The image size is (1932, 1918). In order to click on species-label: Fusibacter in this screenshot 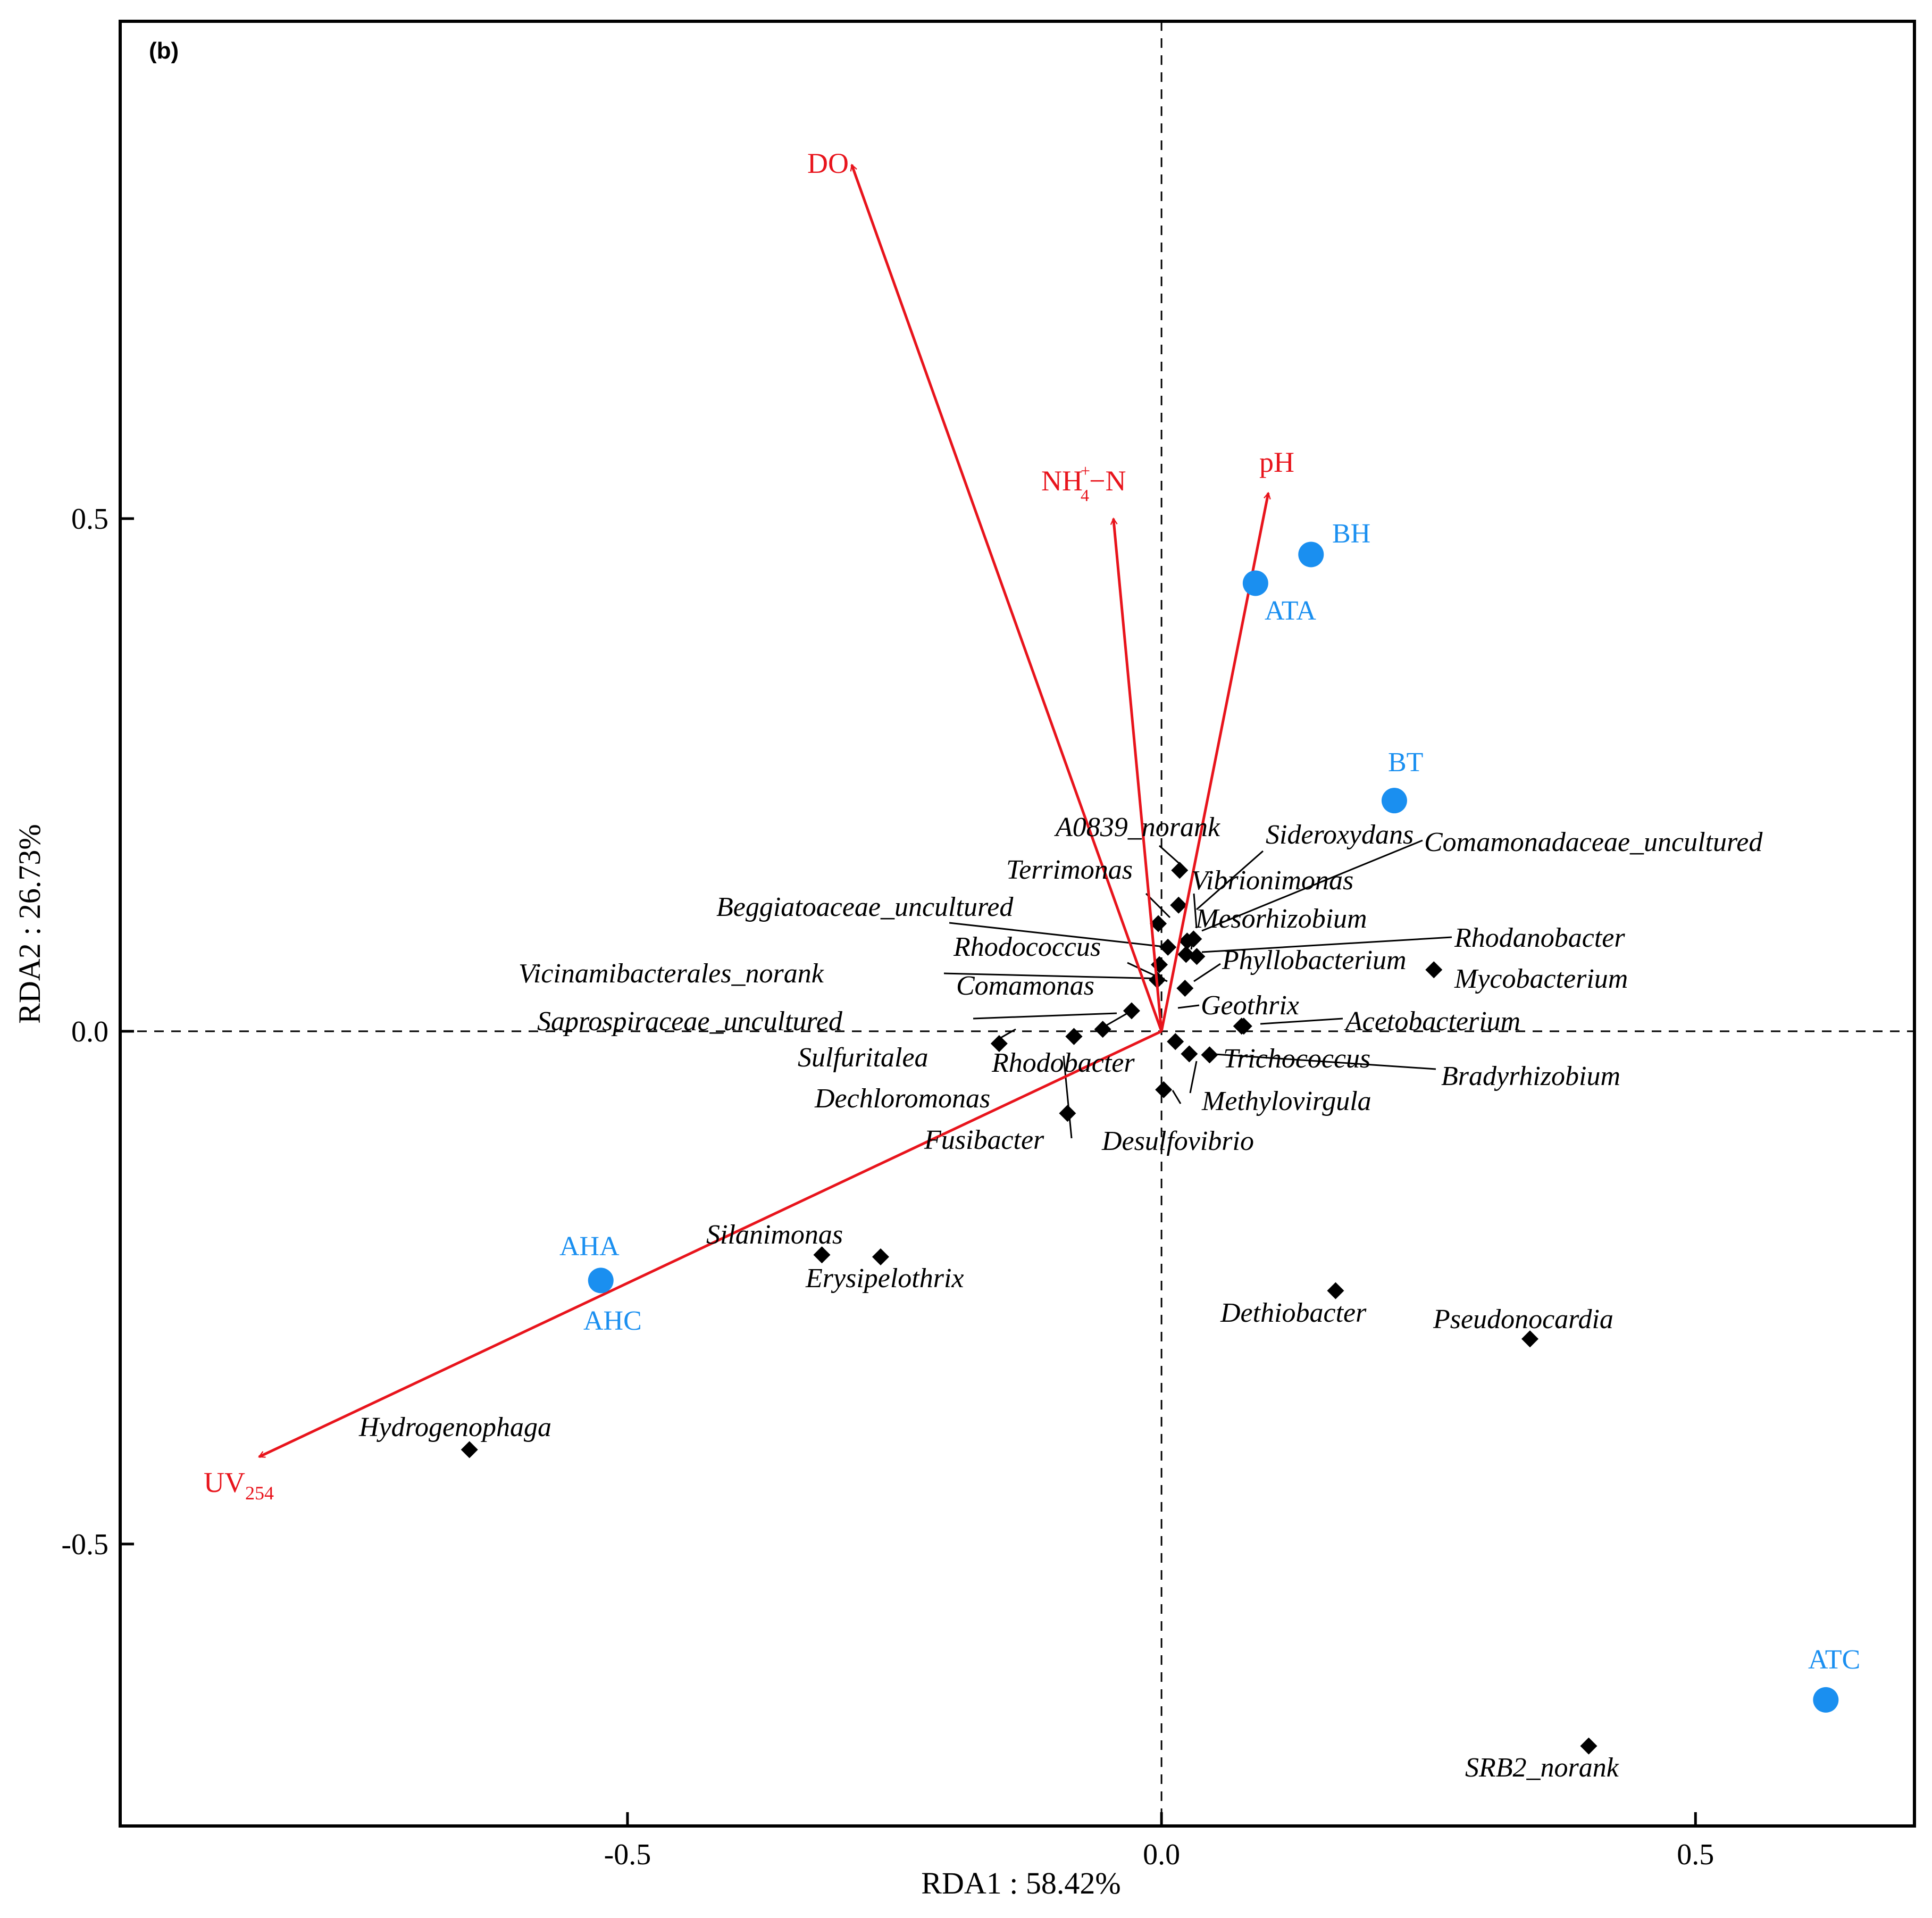, I will do `click(984, 1140)`.